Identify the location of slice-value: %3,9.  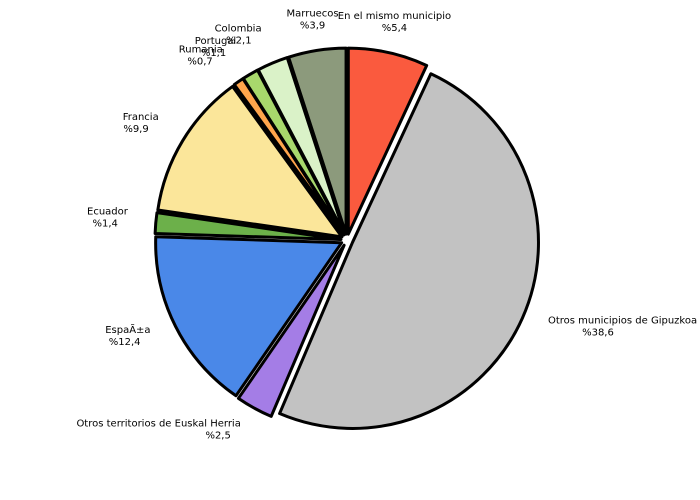
(312, 26).